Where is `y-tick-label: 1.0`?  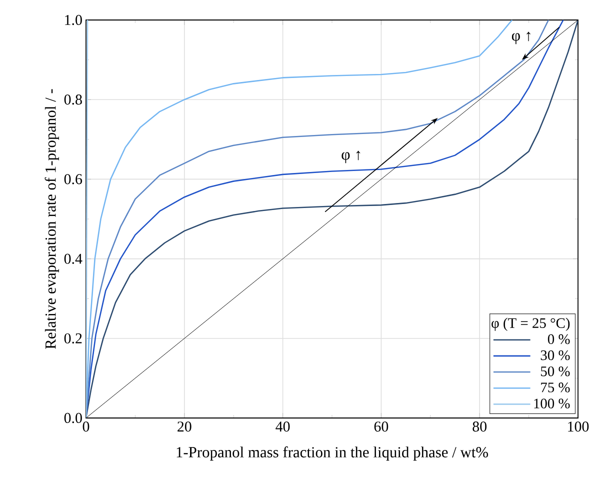
y-tick-label: 1.0 is located at coordinates (73, 20).